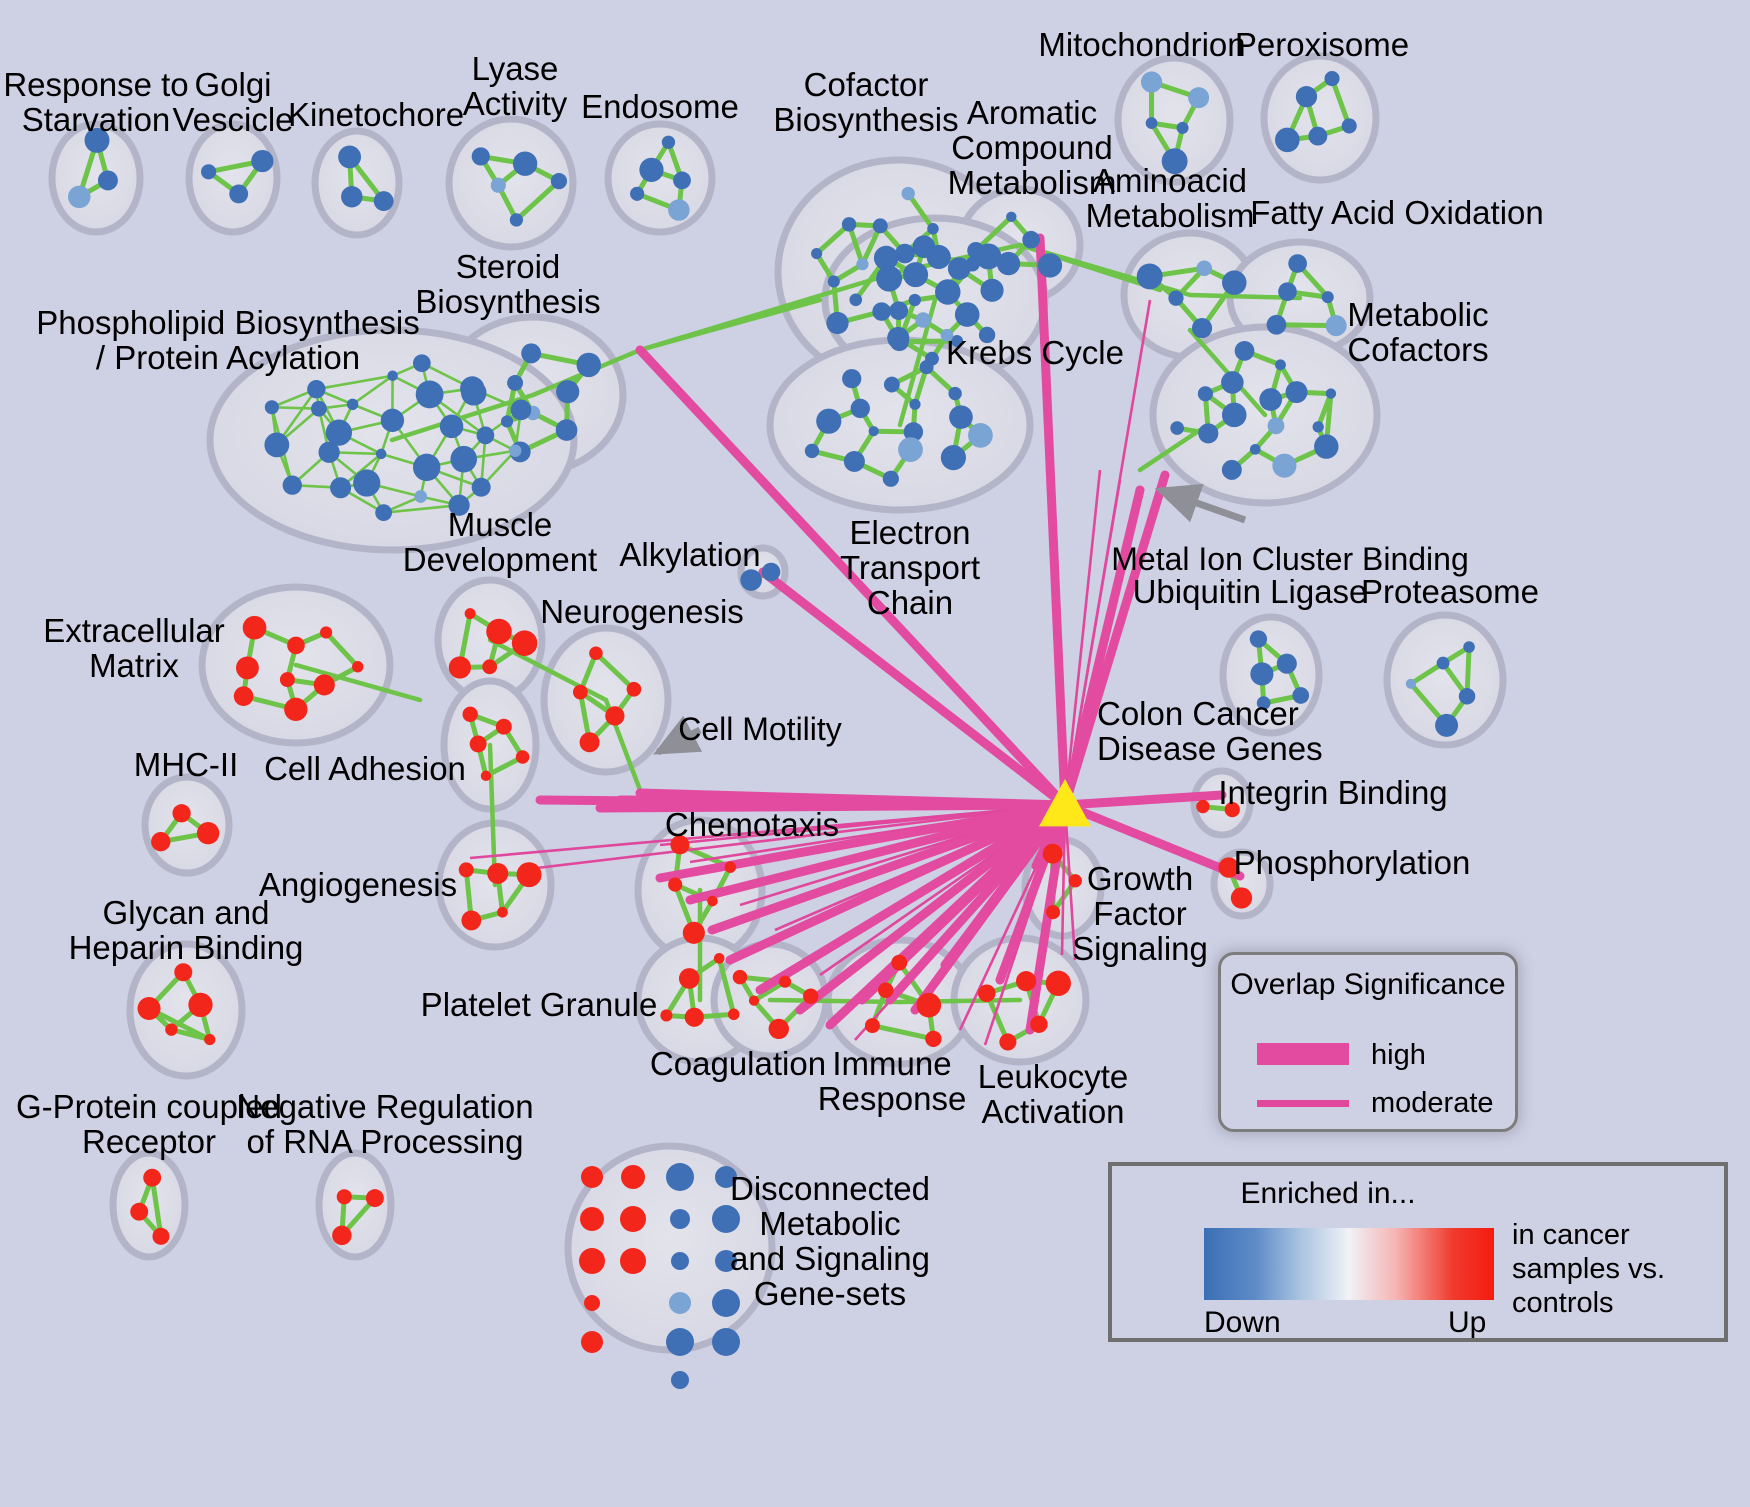  What do you see at coordinates (187, 825) in the screenshot?
I see `cluster-ellipse-mhc-ii` at bounding box center [187, 825].